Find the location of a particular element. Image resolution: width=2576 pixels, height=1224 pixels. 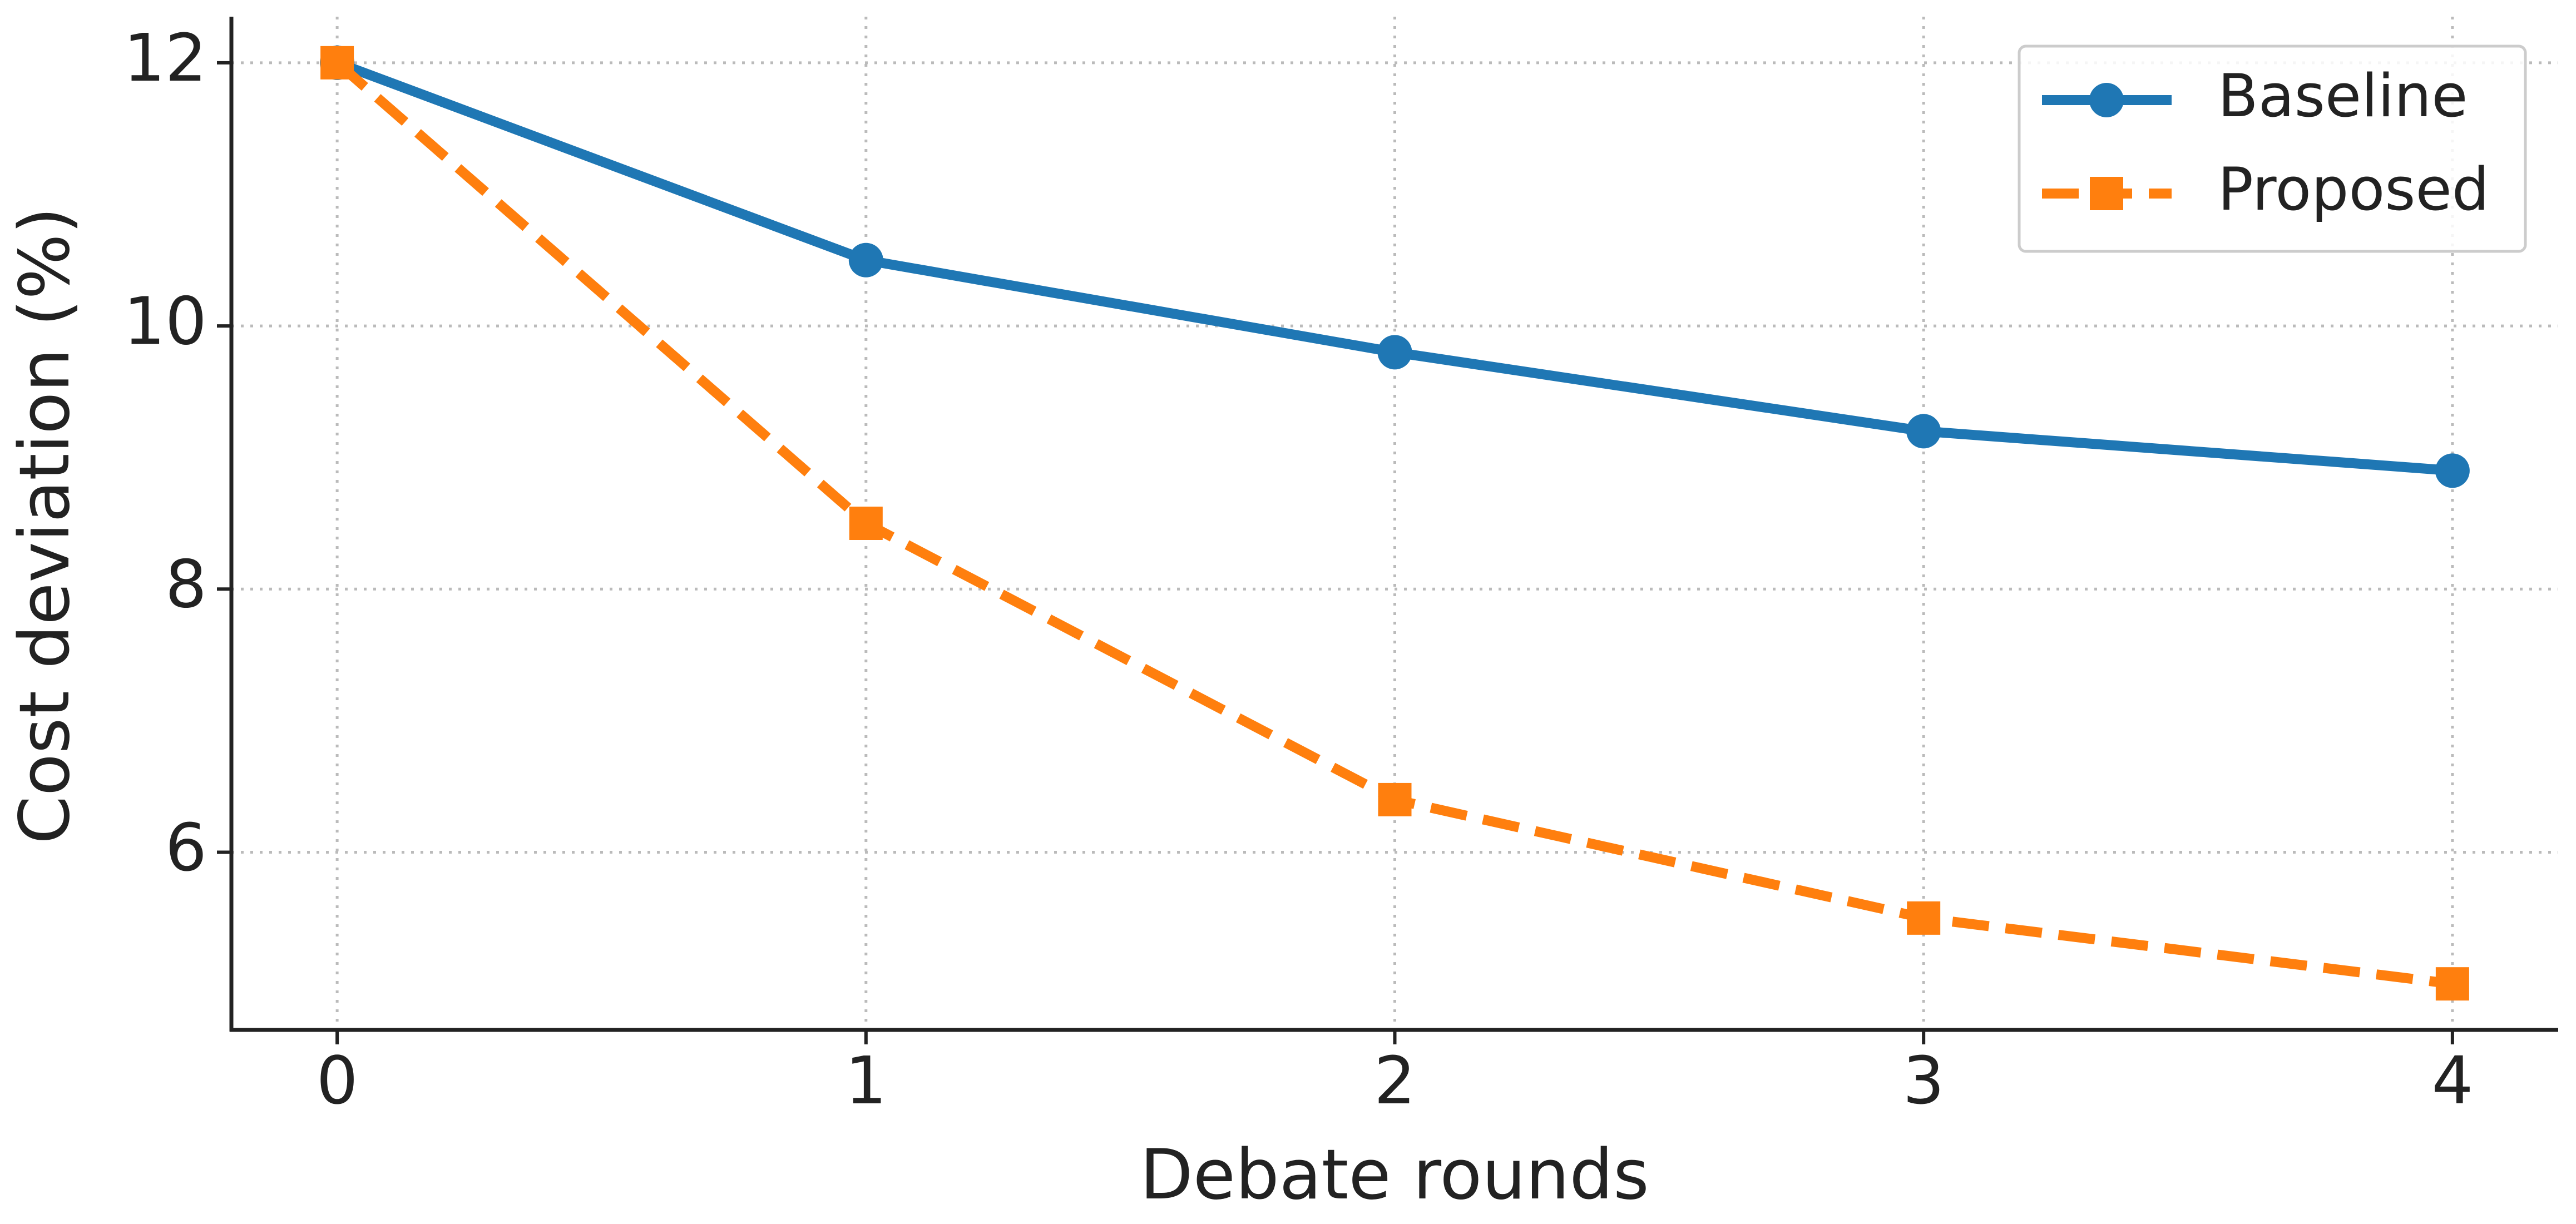

legend-label: Baseline is located at coordinates (2343, 96).